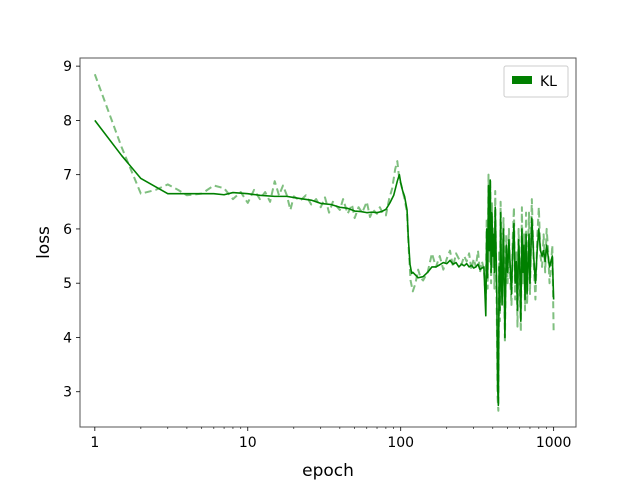  What do you see at coordinates (67, 393) in the screenshot?
I see `y-tick-label: 3` at bounding box center [67, 393].